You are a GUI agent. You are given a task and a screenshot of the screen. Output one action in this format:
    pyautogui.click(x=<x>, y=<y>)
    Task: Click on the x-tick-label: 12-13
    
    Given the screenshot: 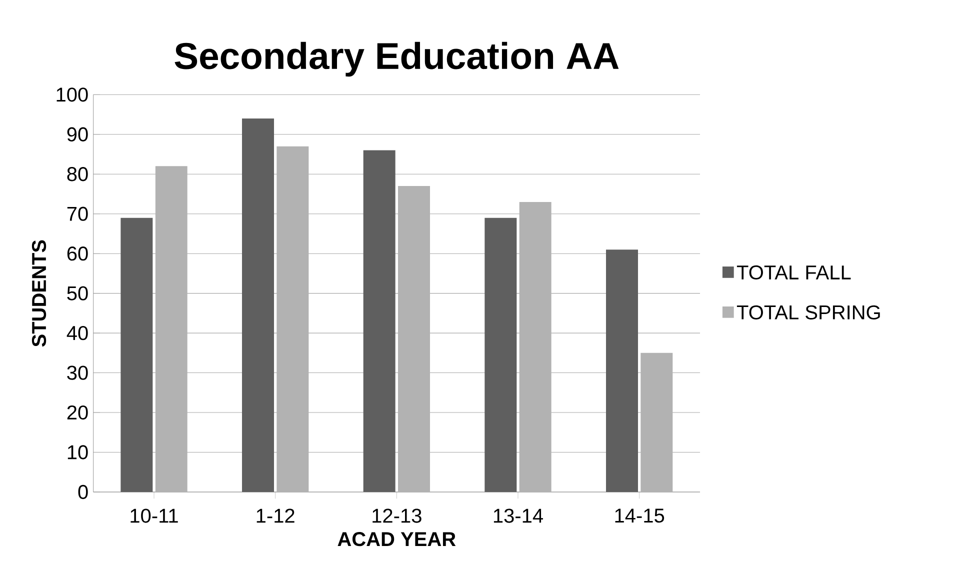 What is the action you would take?
    pyautogui.click(x=397, y=516)
    